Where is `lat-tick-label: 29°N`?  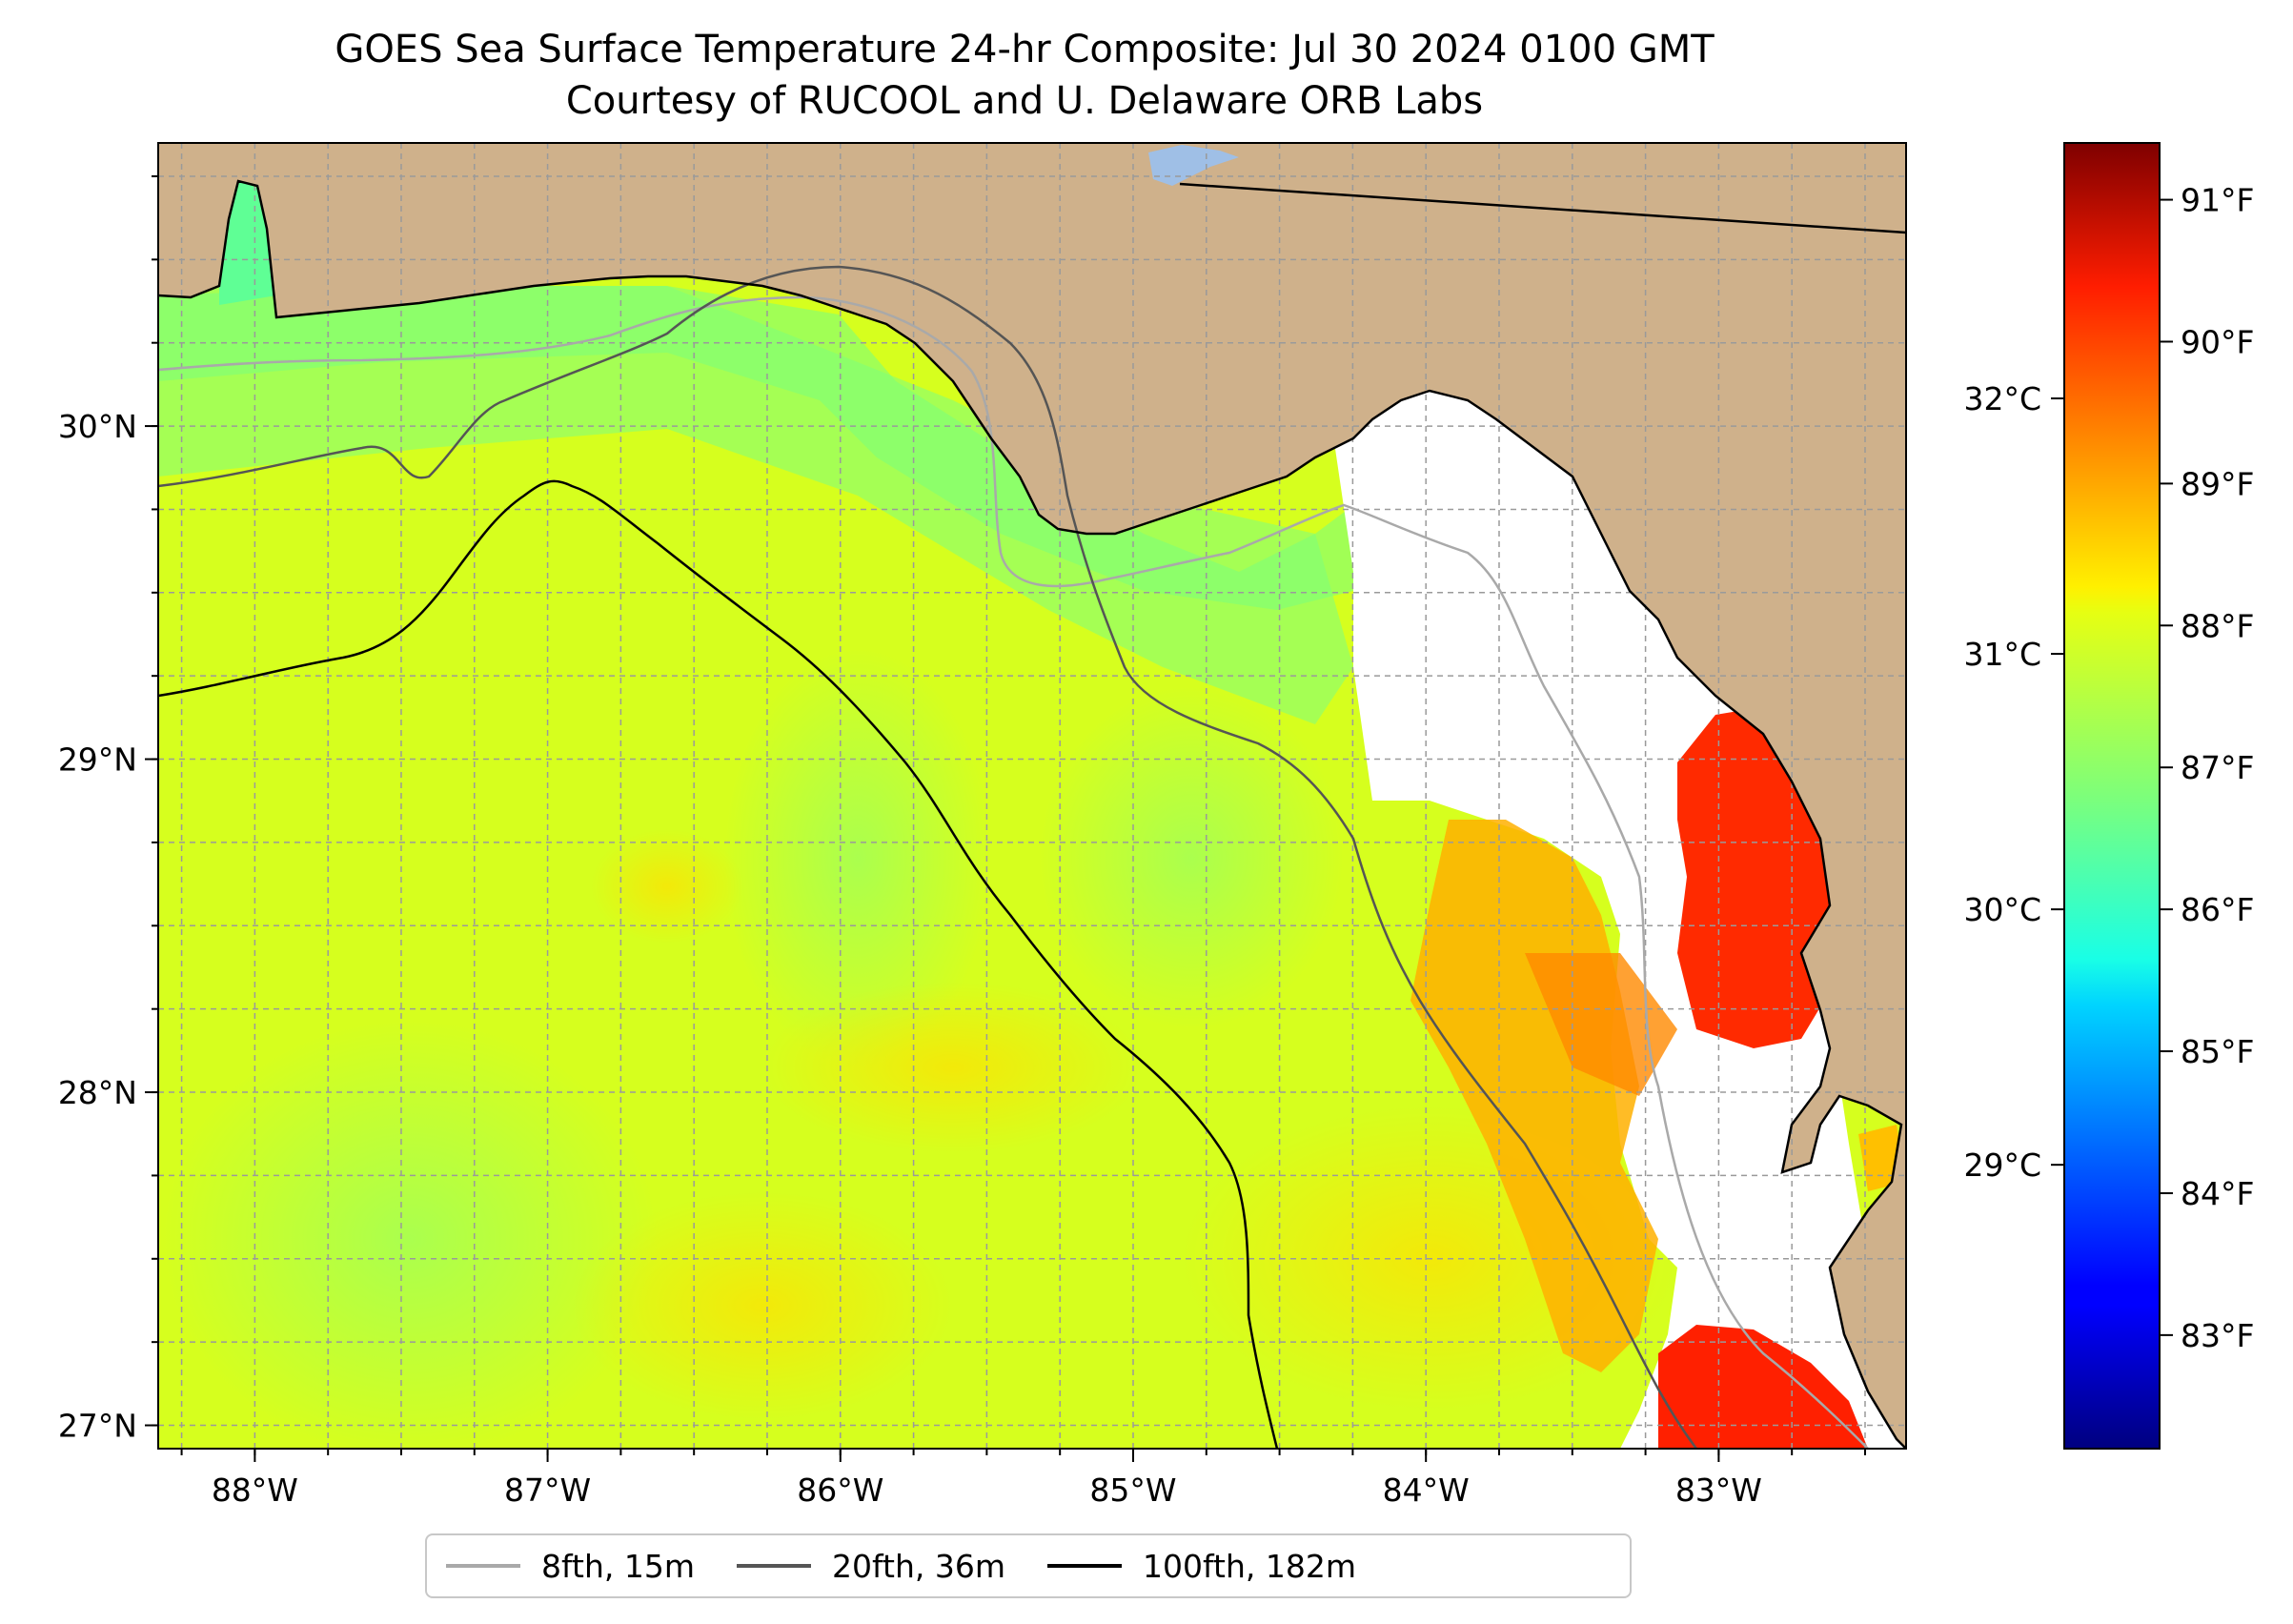
lat-tick-label: 29°N is located at coordinates (98, 760).